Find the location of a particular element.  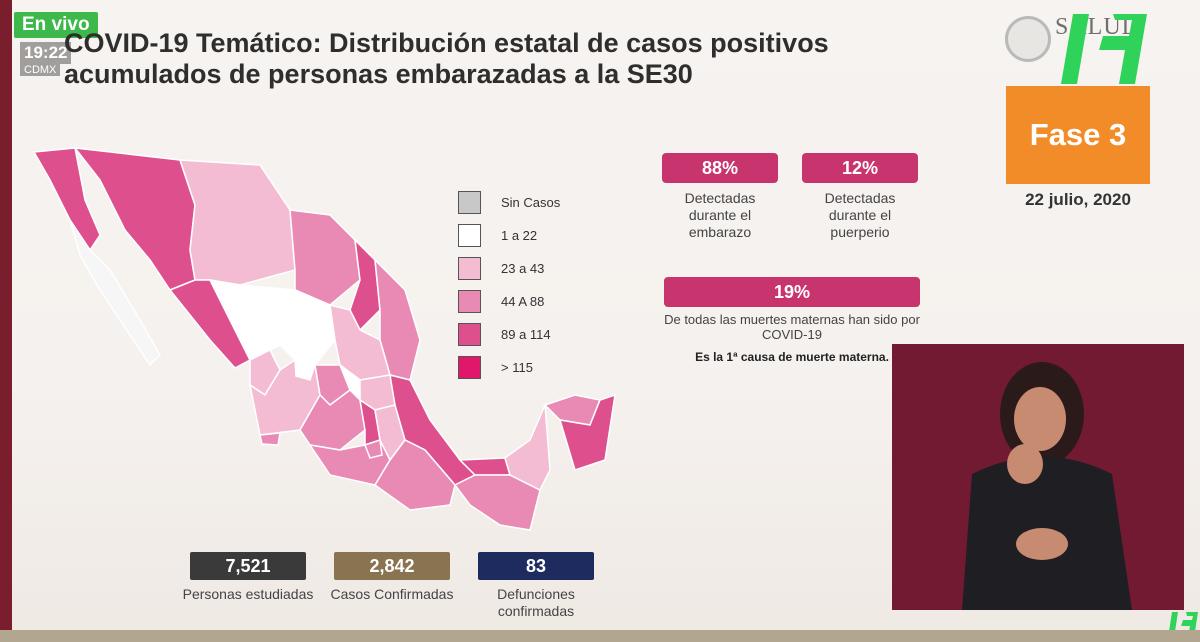

fase-date: 22 julio, 2020 is located at coordinates (1078, 199).